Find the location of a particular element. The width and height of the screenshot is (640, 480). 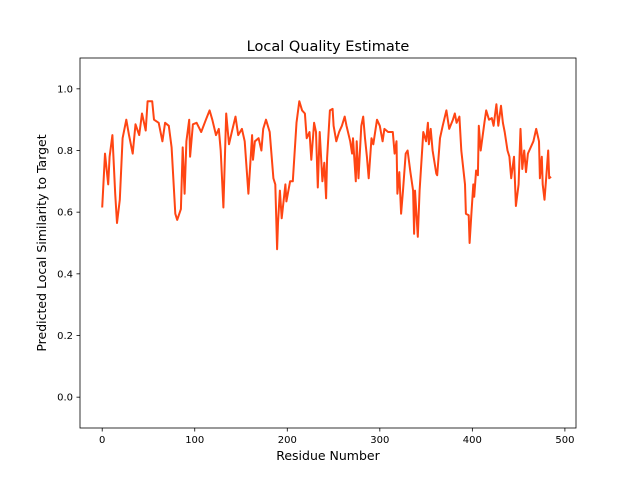

y-tick-label: 0.2 is located at coordinates (65, 336).